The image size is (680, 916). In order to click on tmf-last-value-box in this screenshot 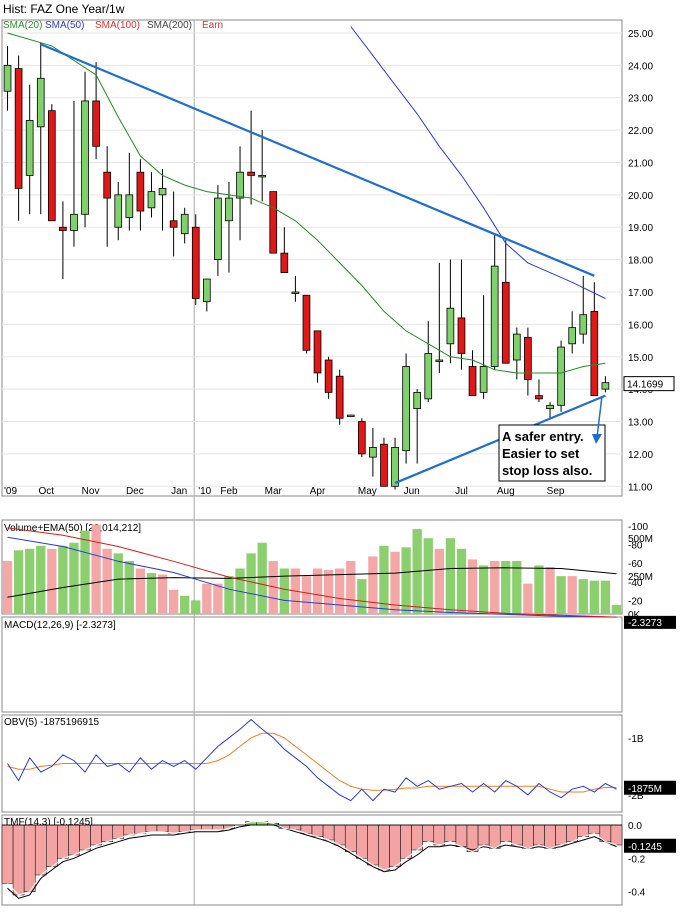, I will do `click(650, 845)`.